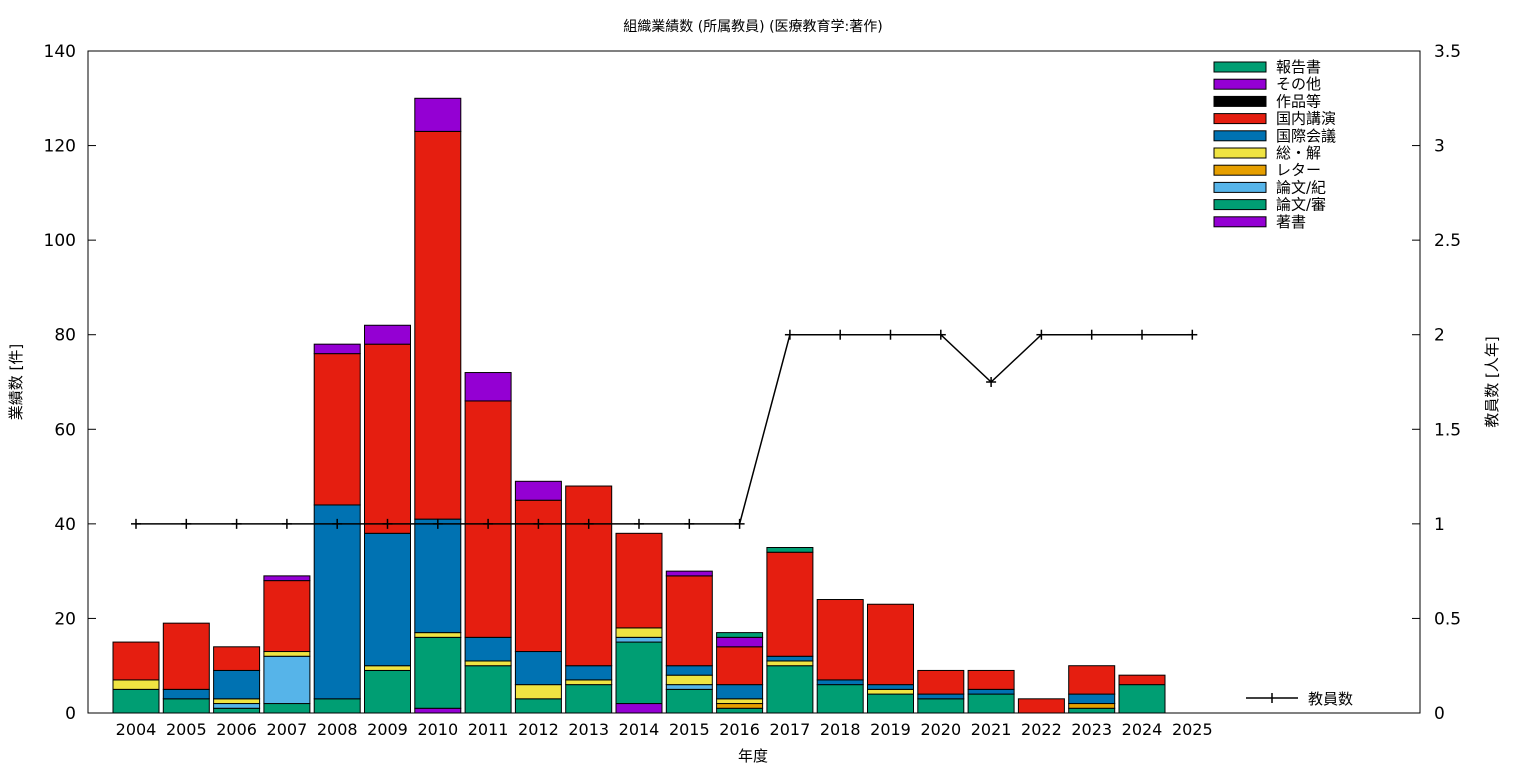  I want to click on x-tick-label: 2014, so click(639, 729).